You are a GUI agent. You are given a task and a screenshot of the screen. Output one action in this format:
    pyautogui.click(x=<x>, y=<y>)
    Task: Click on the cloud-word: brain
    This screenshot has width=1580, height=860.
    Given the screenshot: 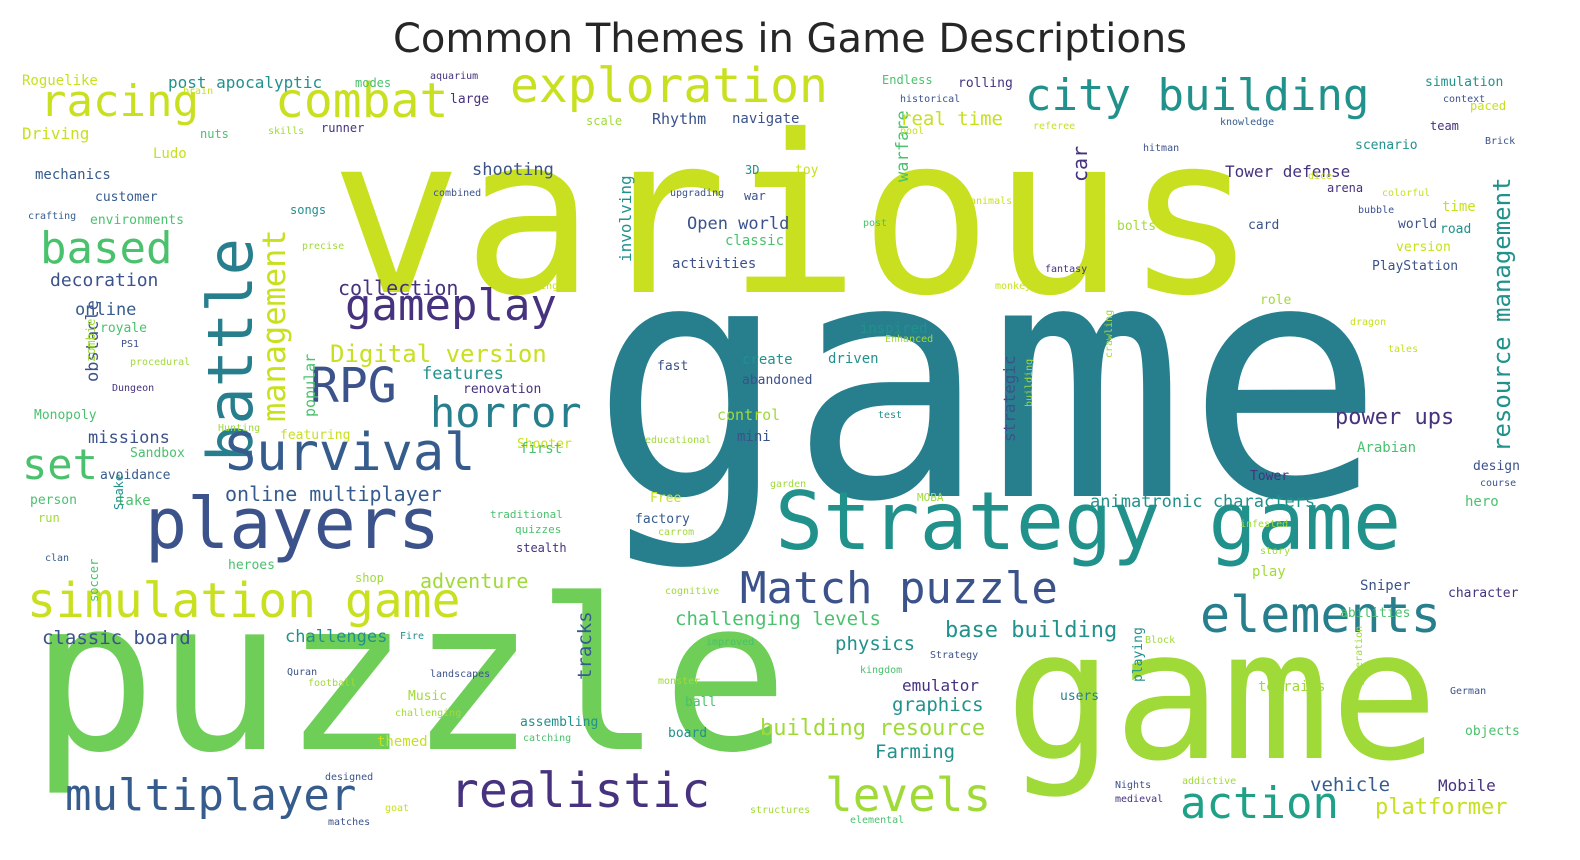 What is the action you would take?
    pyautogui.click(x=198, y=91)
    